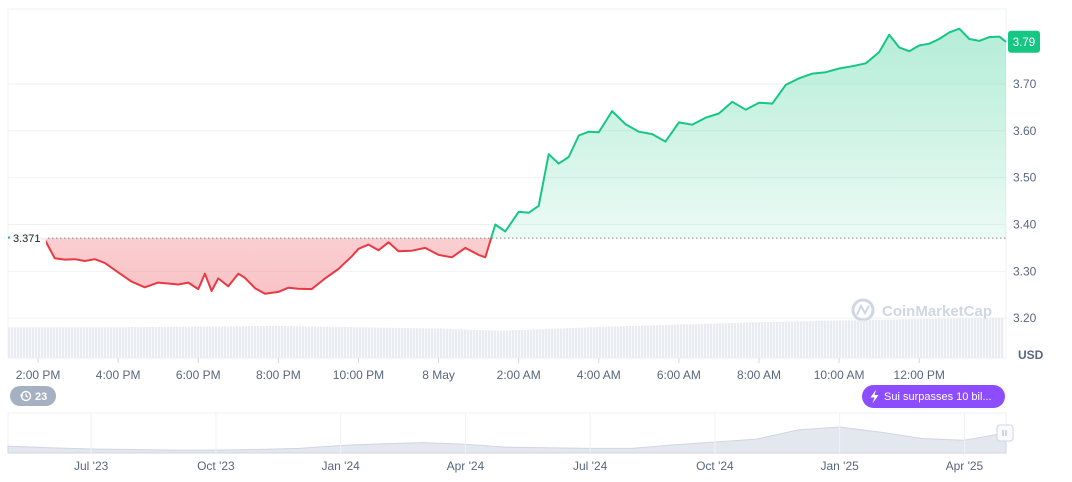 This screenshot has width=1072, height=482. Describe the element at coordinates (1025, 318) in the screenshot. I see `y-tick-label: 3.20` at that location.